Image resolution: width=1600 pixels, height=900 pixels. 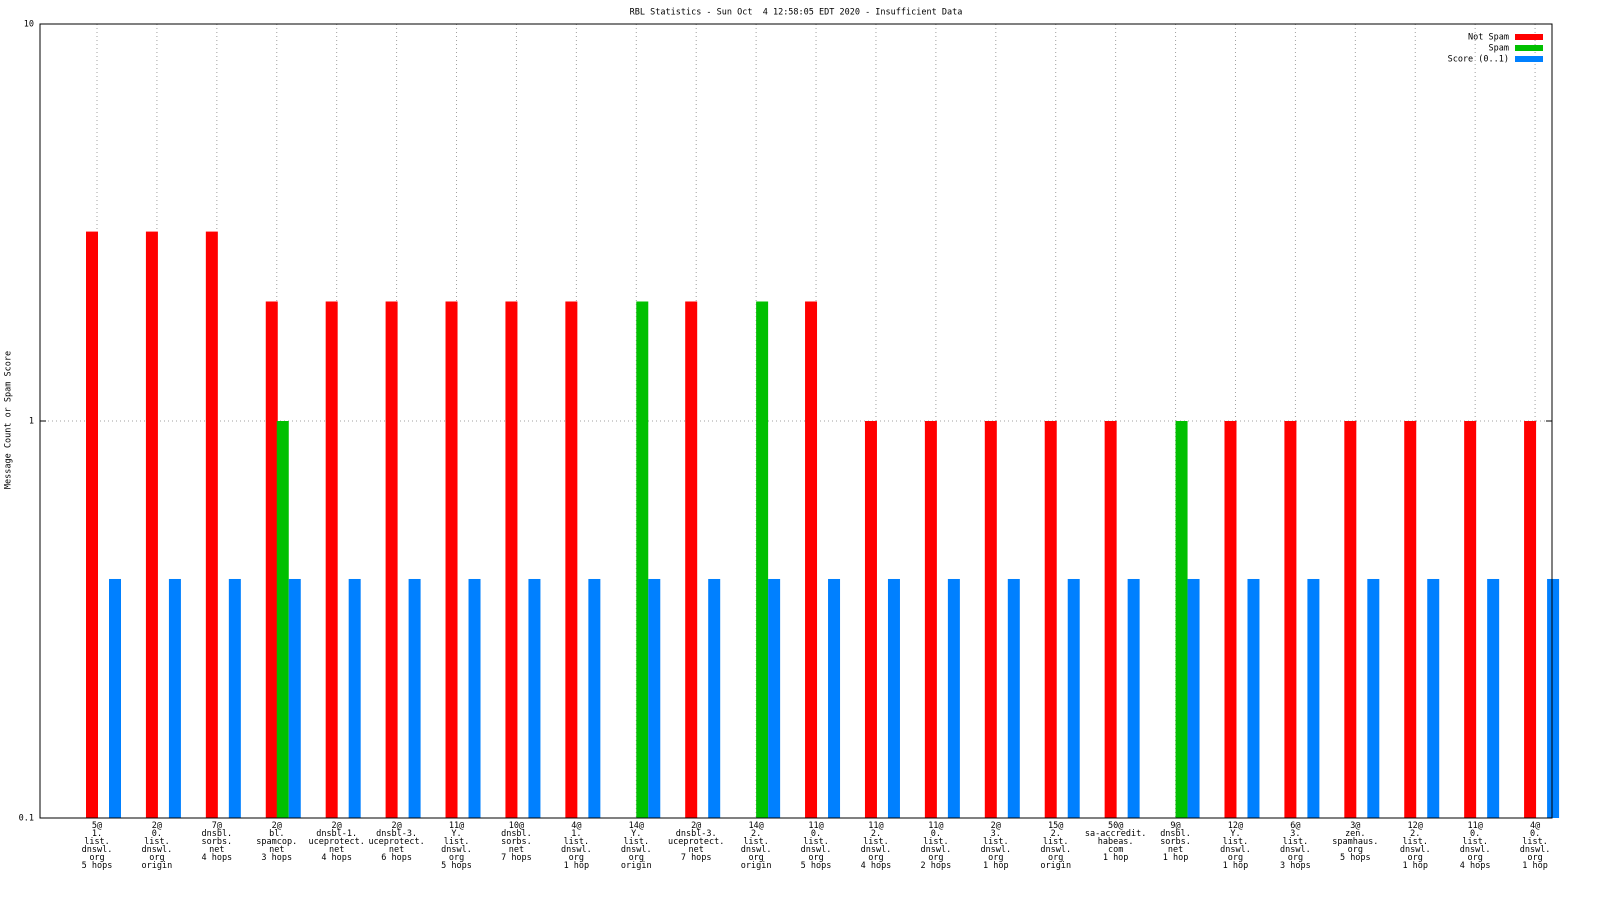 What do you see at coordinates (396, 842) in the screenshot?
I see `x-tick-label-line: uceprotect.` at bounding box center [396, 842].